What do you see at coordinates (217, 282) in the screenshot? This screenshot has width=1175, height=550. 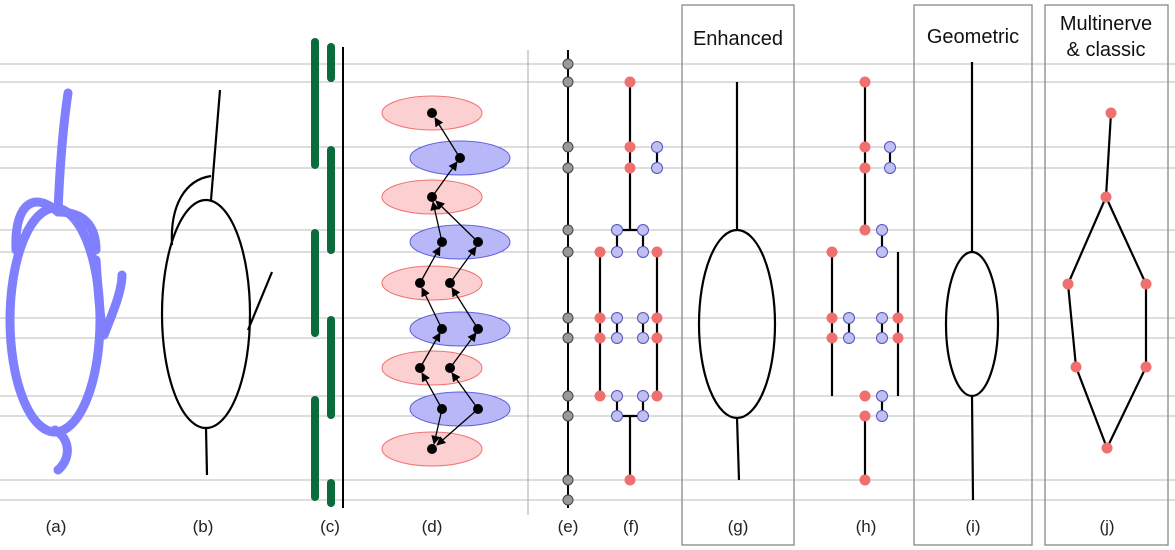 I see `panel-b-curve` at bounding box center [217, 282].